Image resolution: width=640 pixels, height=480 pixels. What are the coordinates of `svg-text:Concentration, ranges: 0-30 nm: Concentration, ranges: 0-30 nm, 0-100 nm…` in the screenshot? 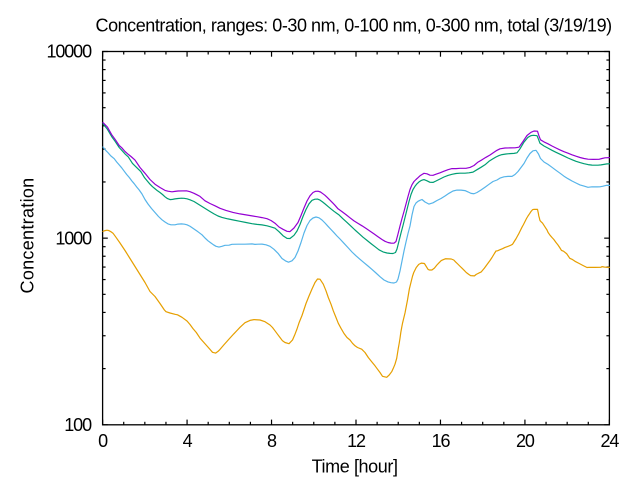 It's located at (354, 25).